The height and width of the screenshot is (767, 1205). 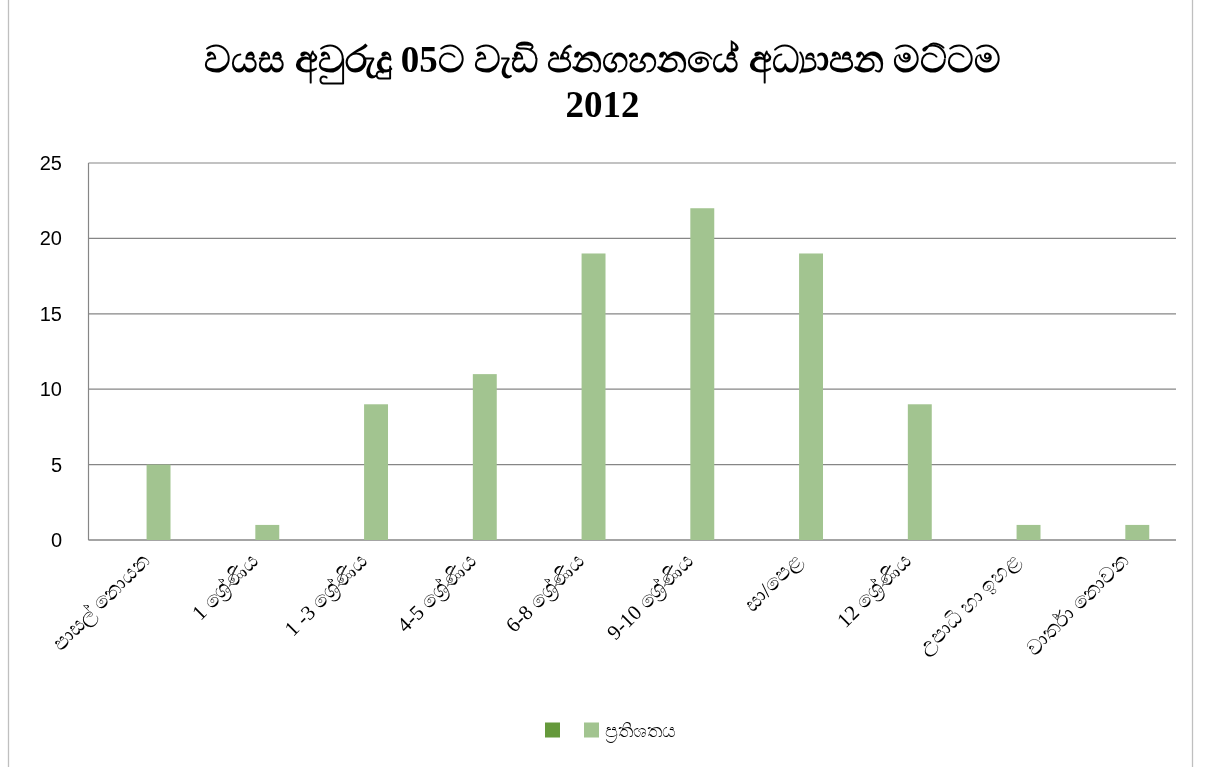 I want to click on y-tick-label: 20, so click(x=50, y=238).